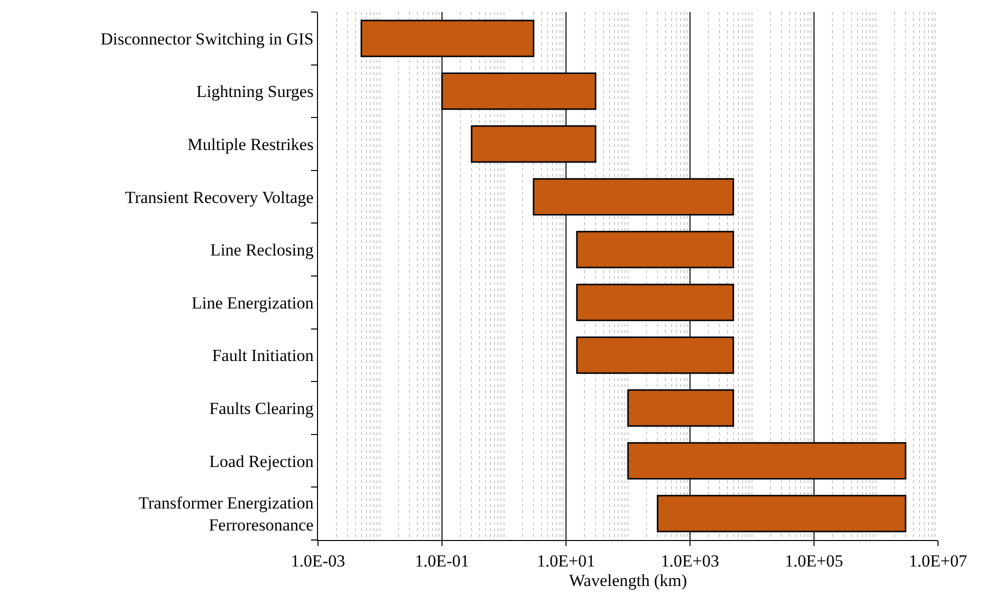 This screenshot has height=610, width=985. What do you see at coordinates (263, 356) in the screenshot?
I see `y-tick-label: Fault Initiation` at bounding box center [263, 356].